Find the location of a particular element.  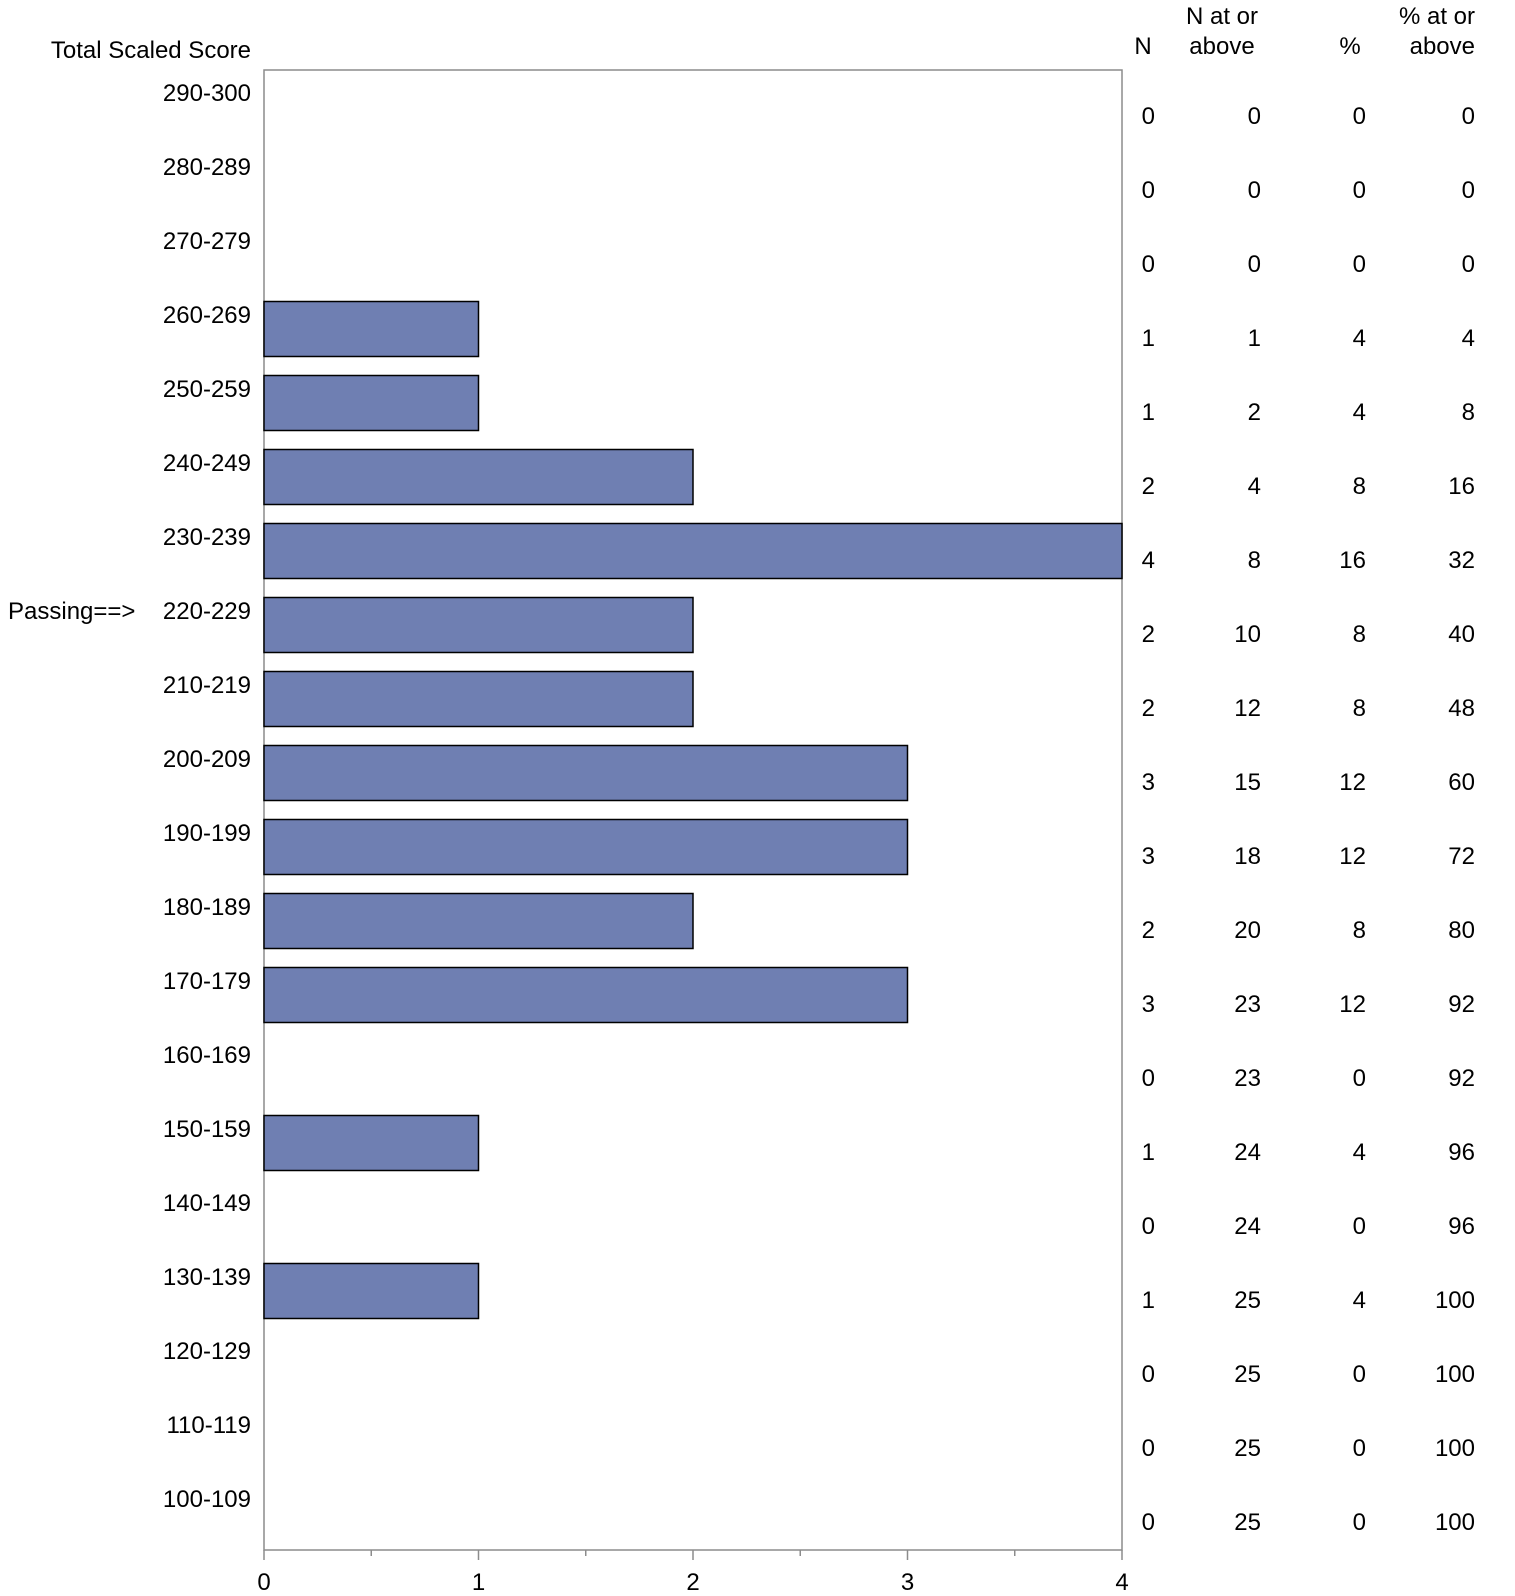

table-header-line1: N at or is located at coordinates (1222, 16).